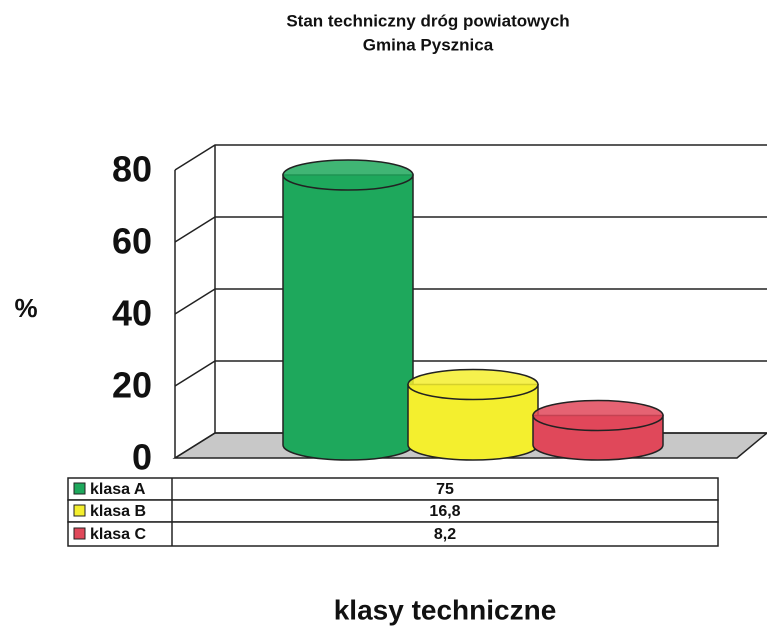 Image resolution: width=767 pixels, height=634 pixels. What do you see at coordinates (427, 20) in the screenshot?
I see `chart-title: Stan techniczny dróg powiatowych` at bounding box center [427, 20].